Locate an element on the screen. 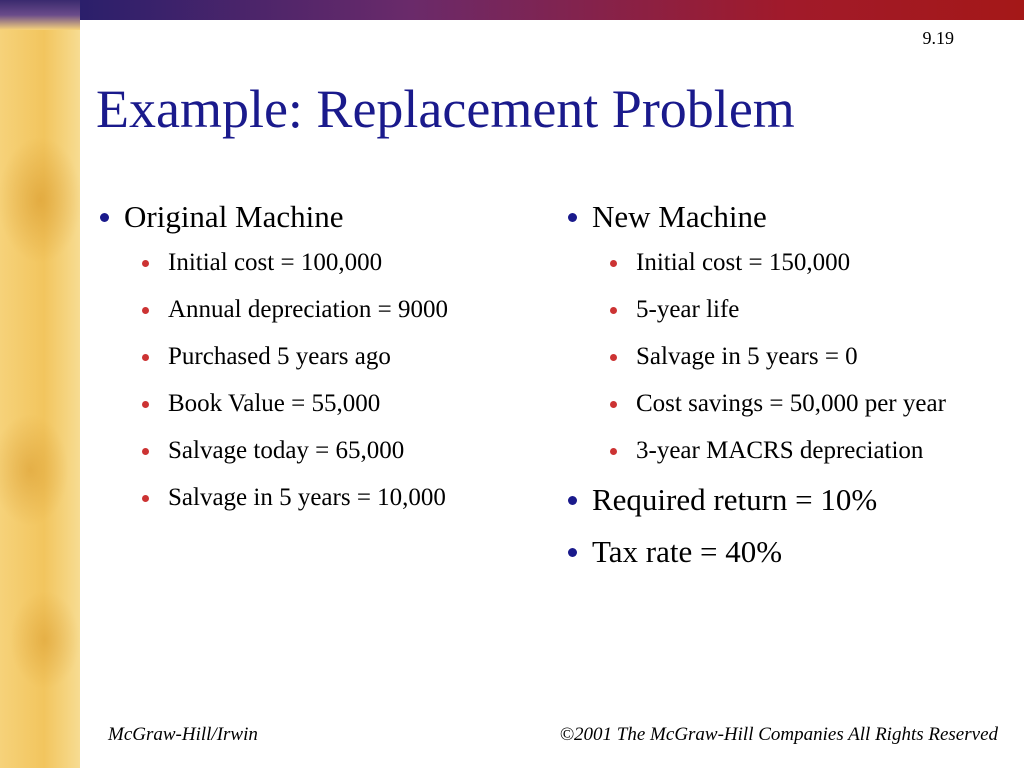  decorative-top-bar is located at coordinates (552, 10).